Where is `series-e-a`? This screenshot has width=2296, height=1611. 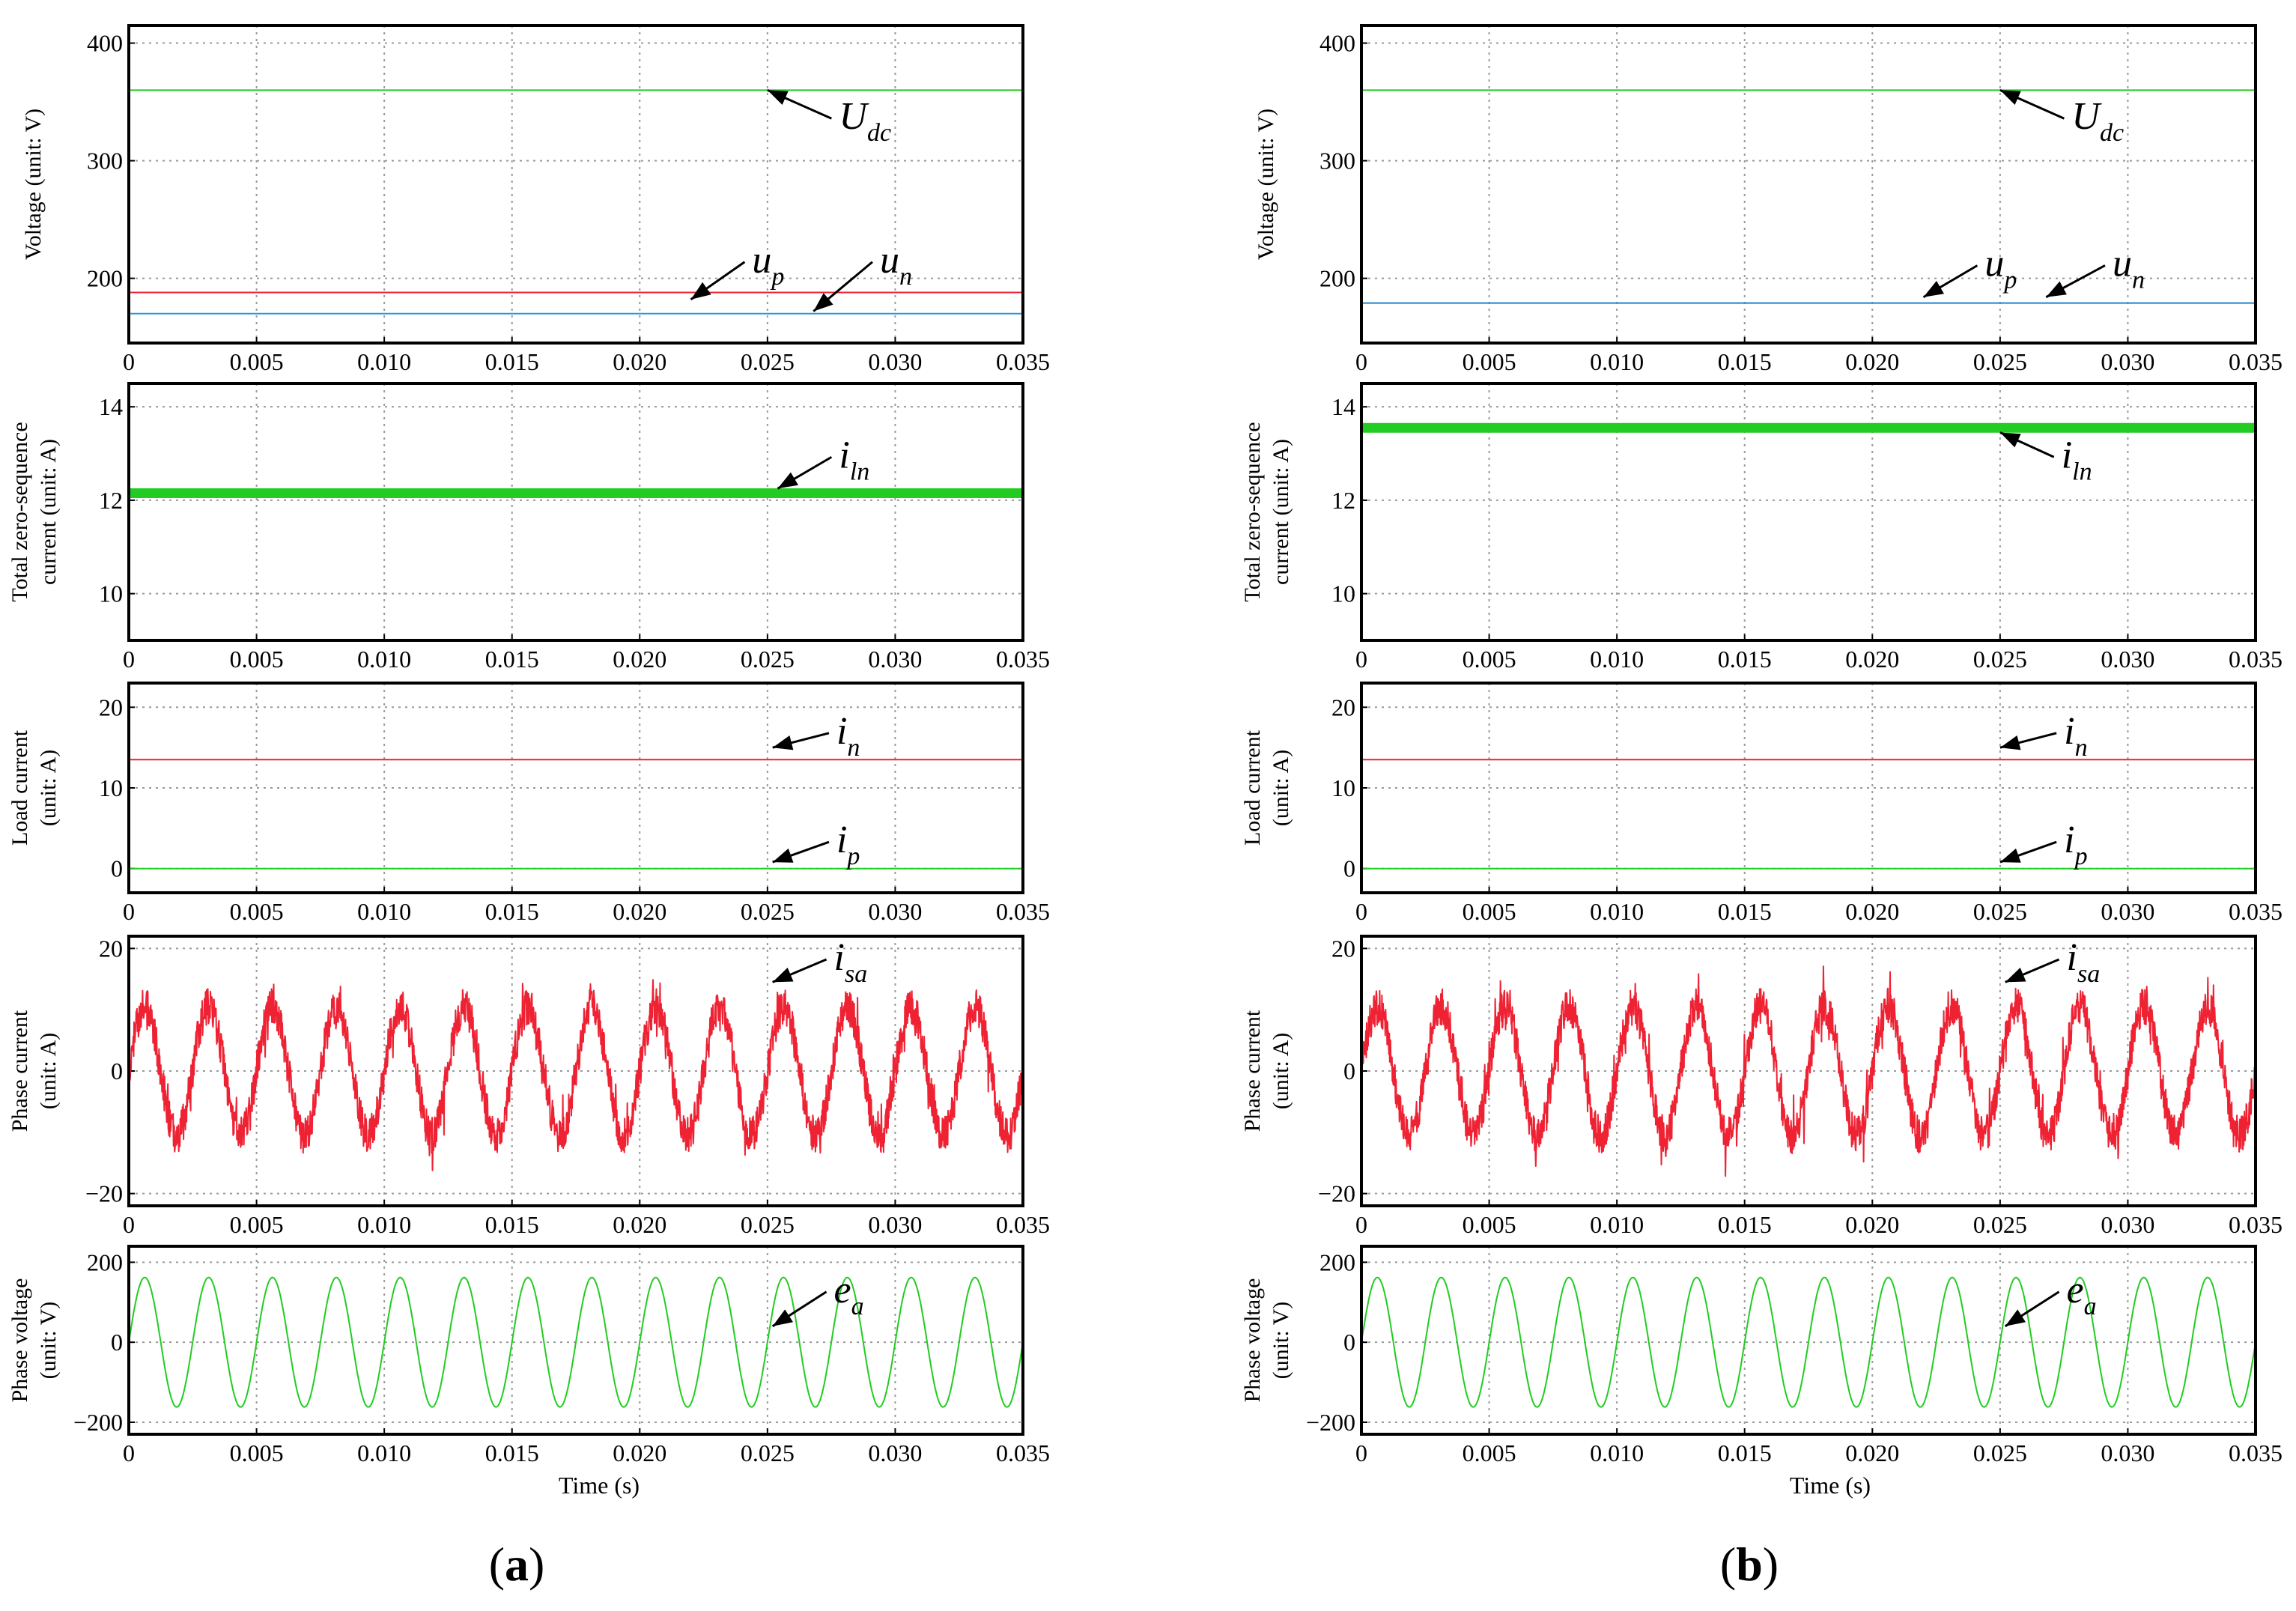
series-e-a is located at coordinates (1809, 1342).